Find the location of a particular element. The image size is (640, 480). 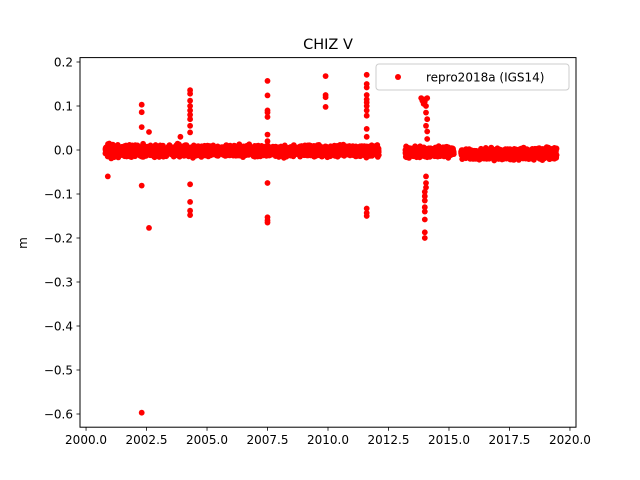

x-tick-label: 2017.5 is located at coordinates (509, 440).